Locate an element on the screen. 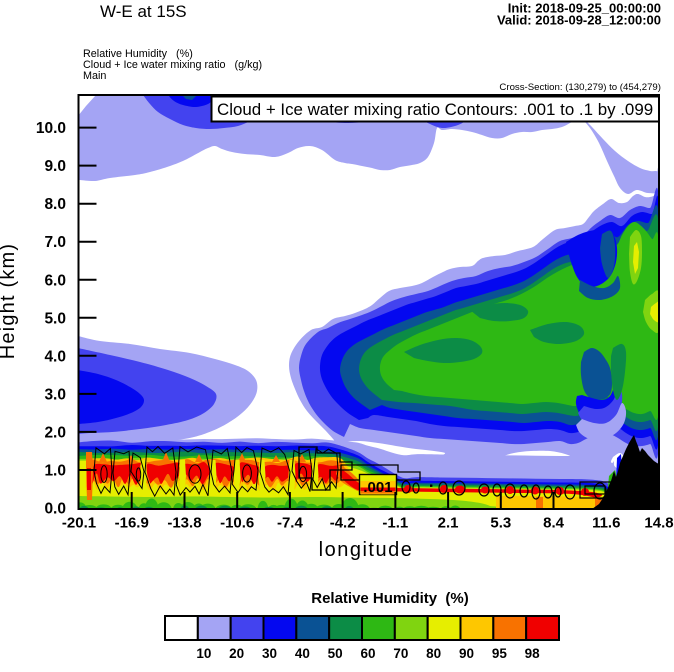 The width and height of the screenshot is (674, 672). svg-text: 6.0 is located at coordinates (55, 280).